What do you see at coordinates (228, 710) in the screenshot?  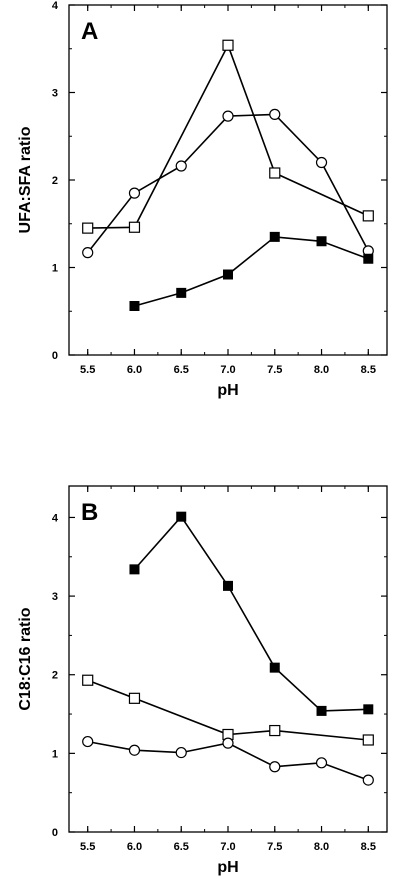 I see `series-open-square` at bounding box center [228, 710].